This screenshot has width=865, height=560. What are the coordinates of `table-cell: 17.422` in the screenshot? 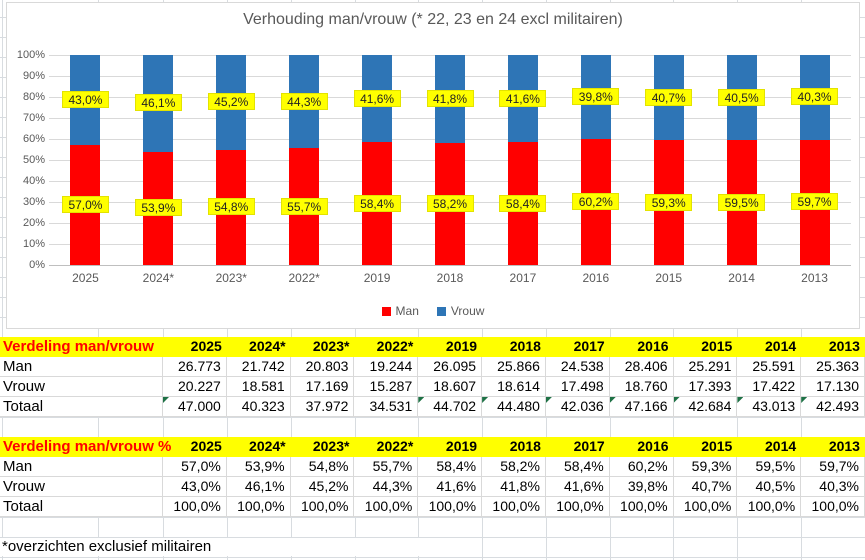 It's located at (769, 387).